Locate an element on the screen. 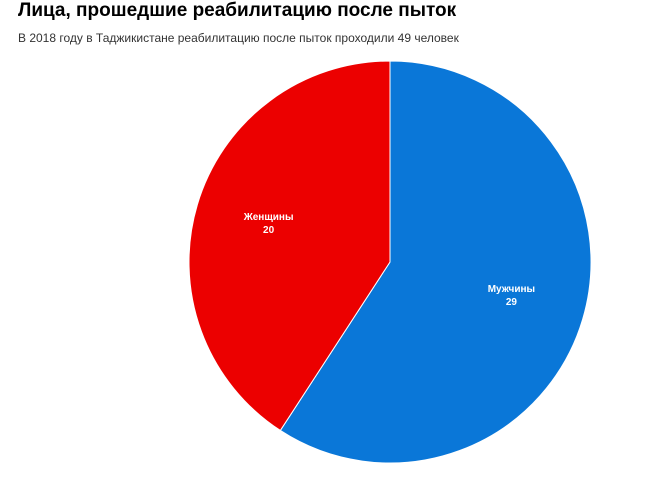 The image size is (659, 477). chart-title: Лица, прошедшие реабилитацию после пыток is located at coordinates (237, 10).